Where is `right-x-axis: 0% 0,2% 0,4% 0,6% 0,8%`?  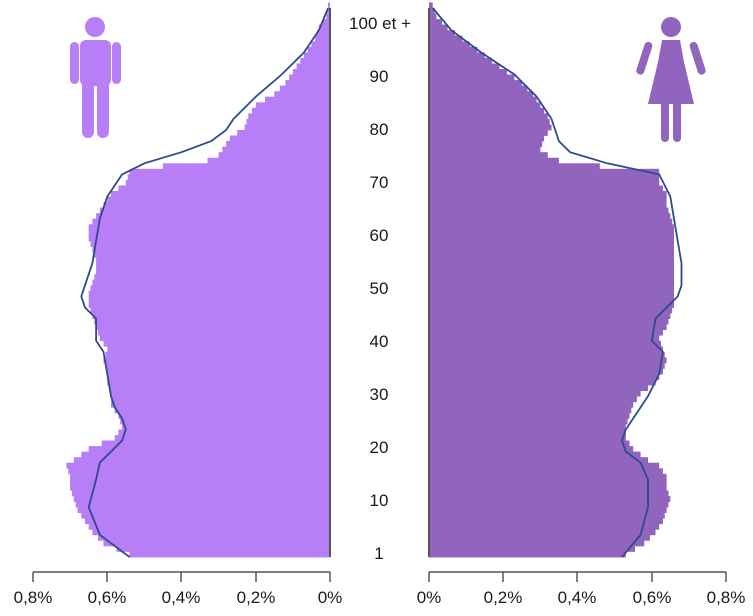
right-x-axis: 0% 0,2% 0,4% 0,6% 0,8% is located at coordinates (581, 589).